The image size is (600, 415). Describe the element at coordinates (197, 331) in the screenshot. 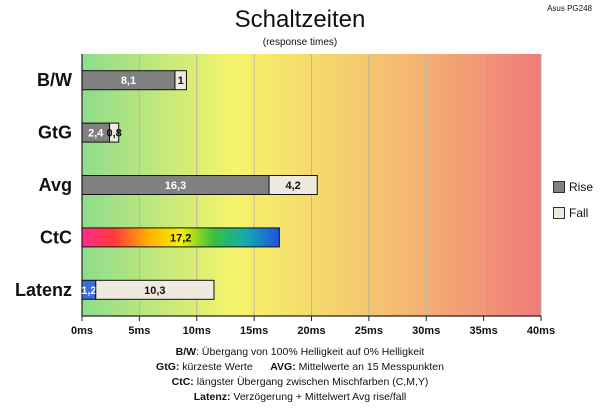

I see `x-tick-label: 10ms` at that location.